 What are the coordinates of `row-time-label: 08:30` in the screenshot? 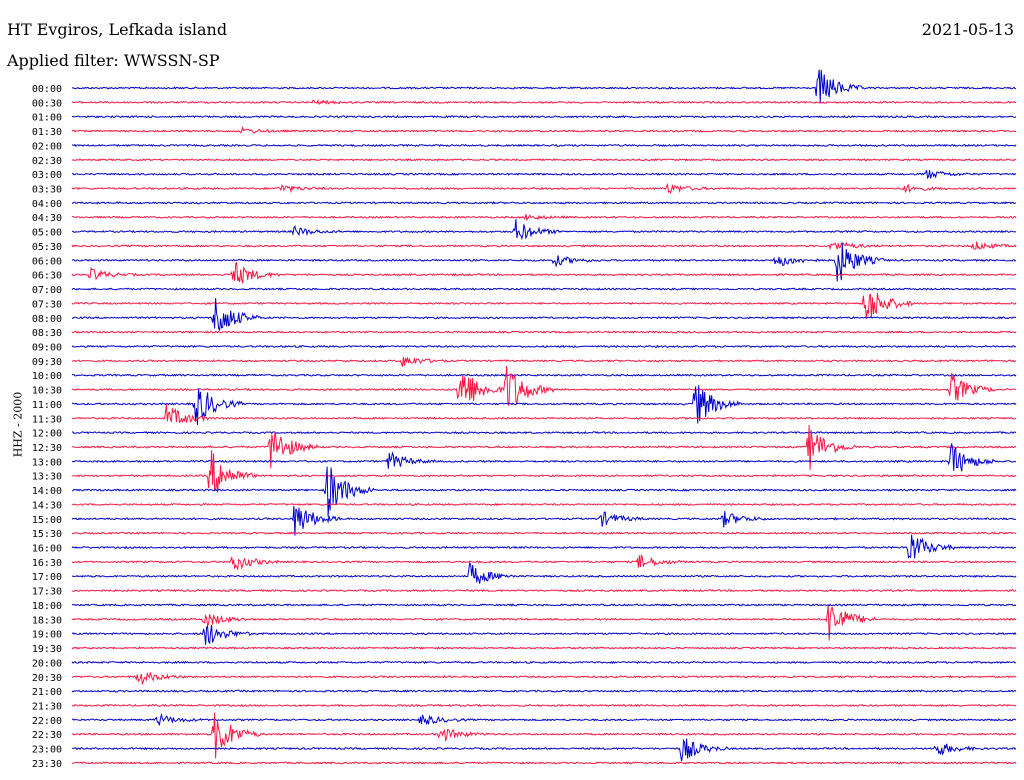 It's located at (47, 333).